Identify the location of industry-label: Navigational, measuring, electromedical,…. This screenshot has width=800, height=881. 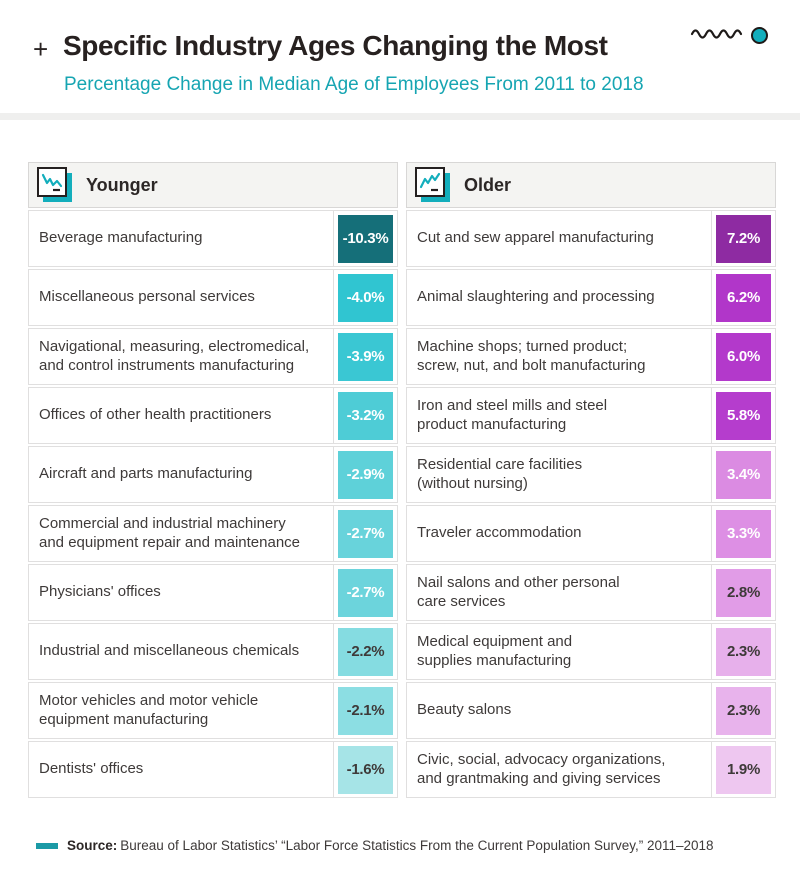
(174, 355).